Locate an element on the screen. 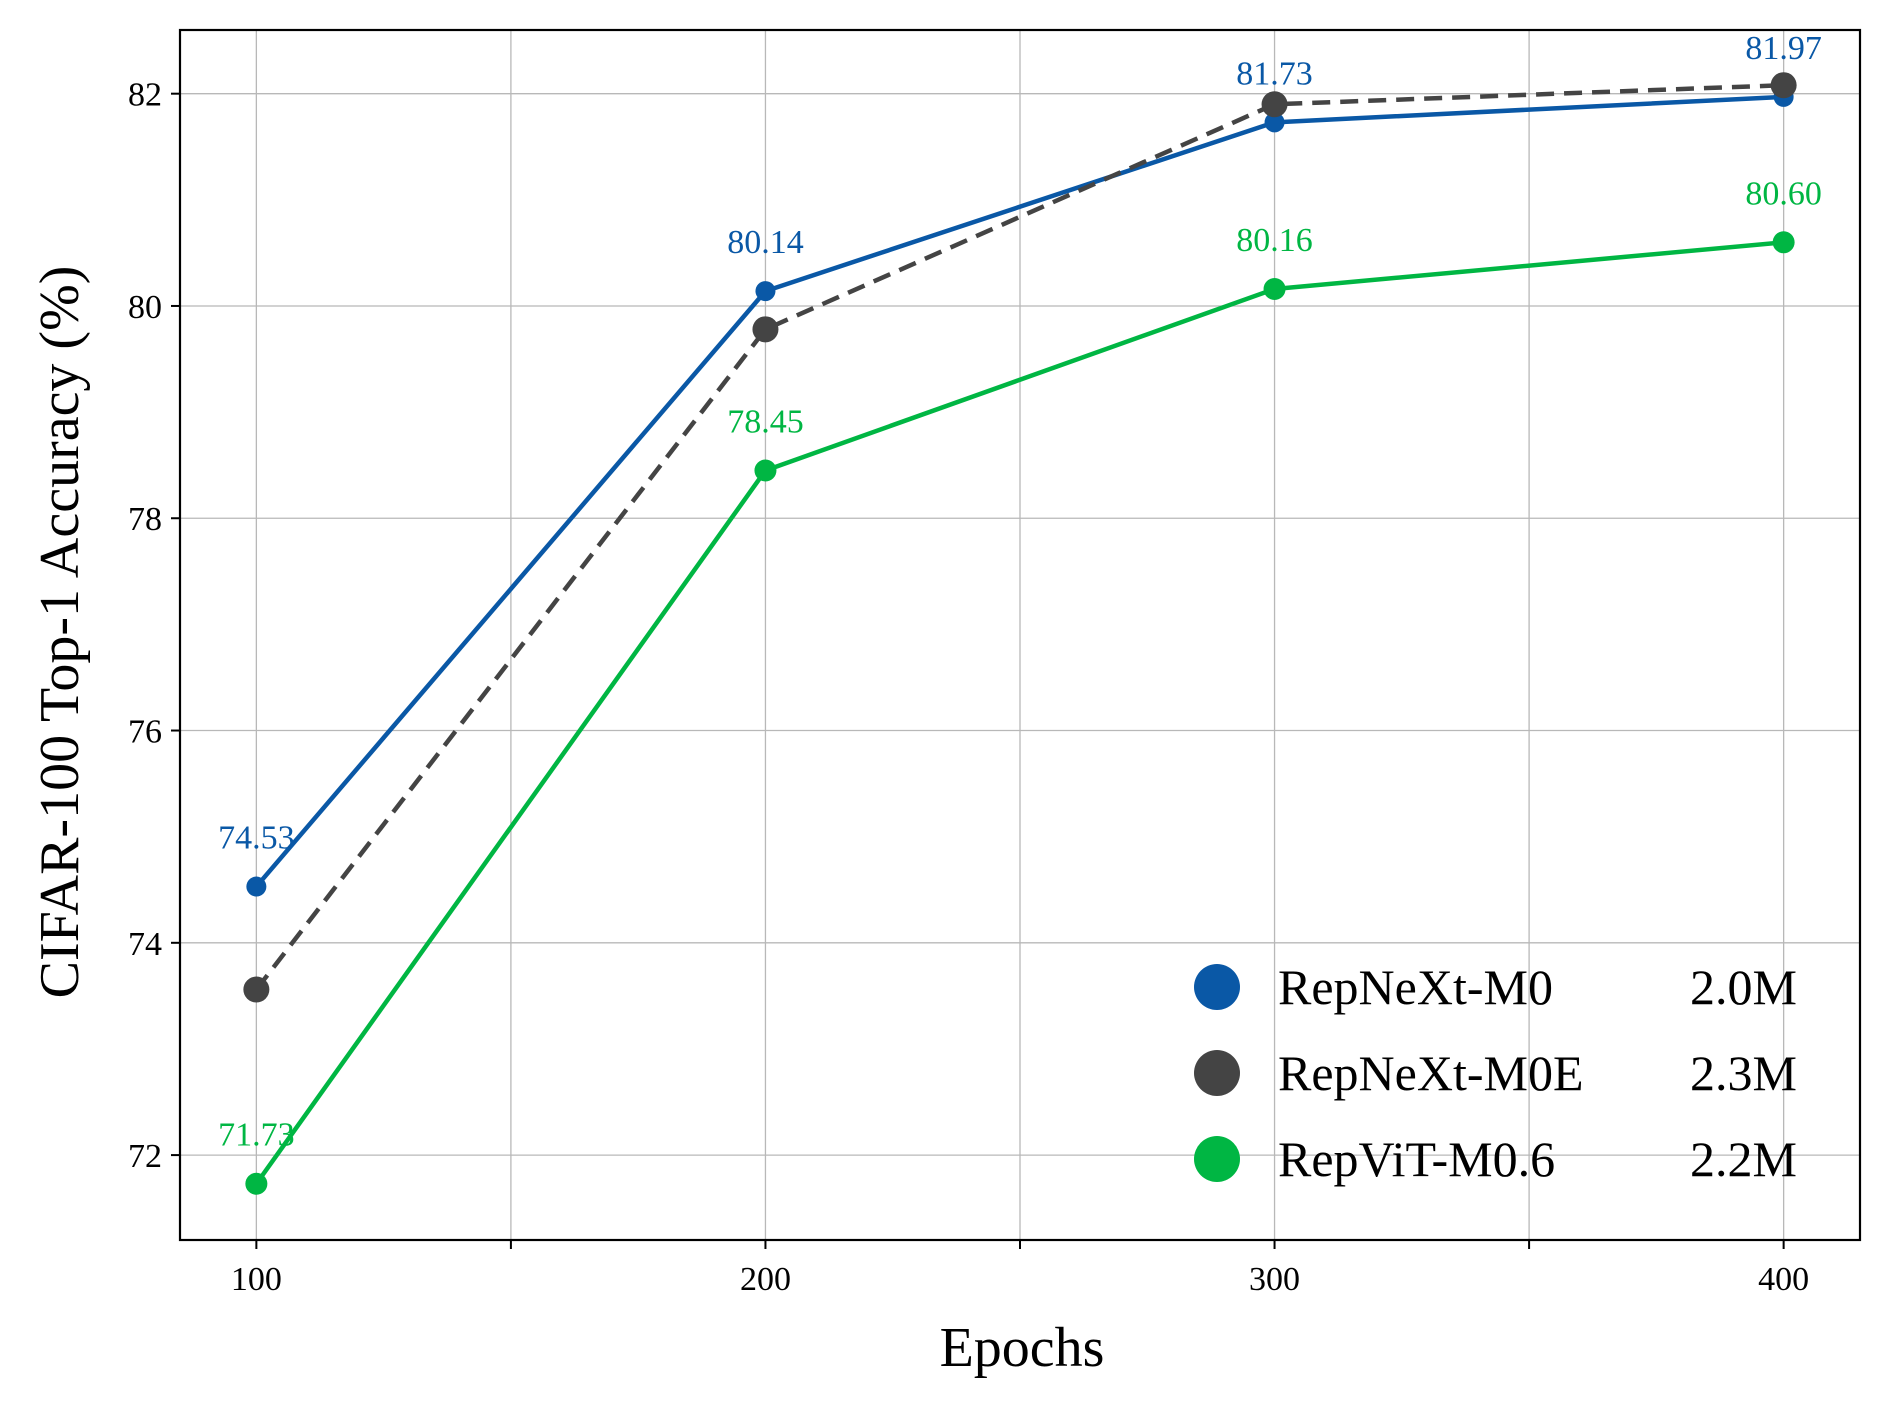 This screenshot has width=1888, height=1407. data-label: 74.53 is located at coordinates (256, 838).